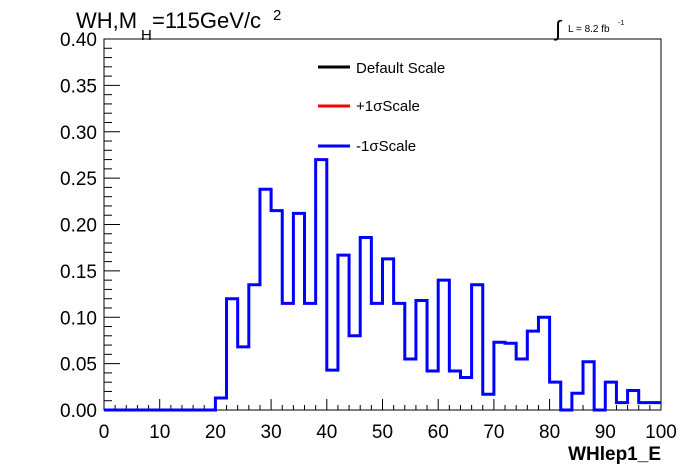 The image size is (696, 472). I want to click on x-tick-label: 0, so click(104, 432).